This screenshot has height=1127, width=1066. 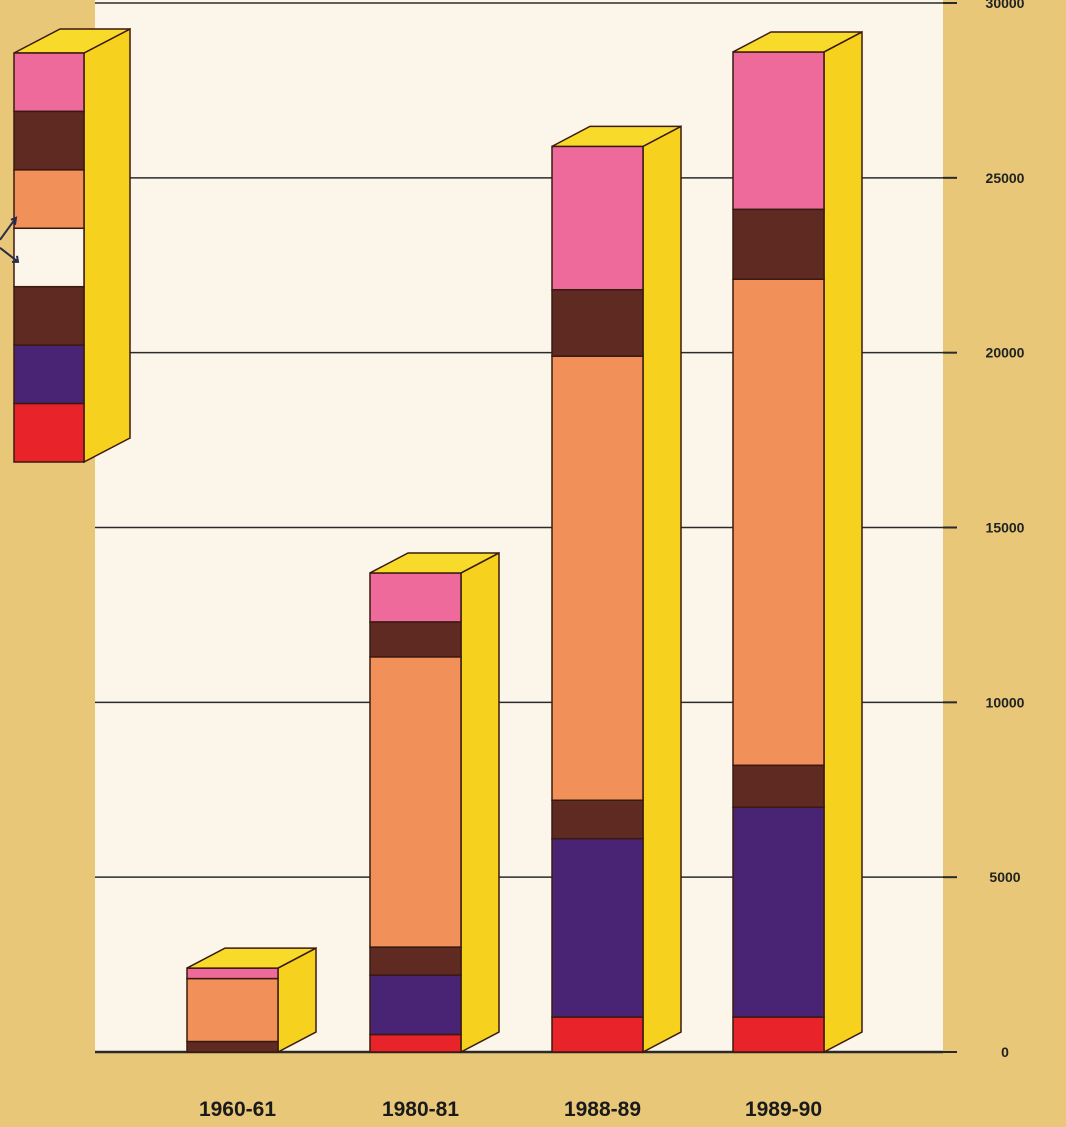 What do you see at coordinates (597, 819) in the screenshot?
I see `bar-segment-1988-89-s2` at bounding box center [597, 819].